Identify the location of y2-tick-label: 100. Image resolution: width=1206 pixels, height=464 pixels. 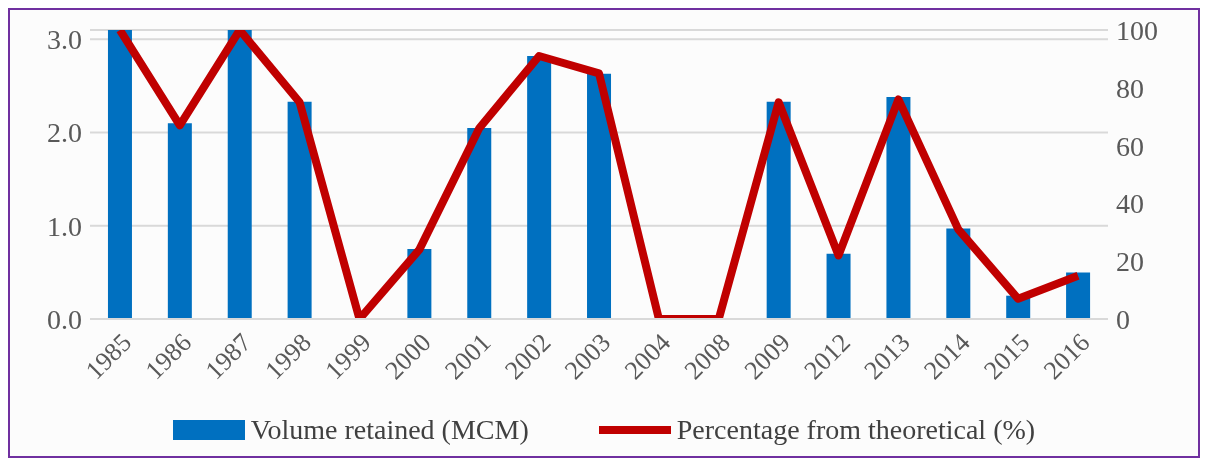
(1137, 30).